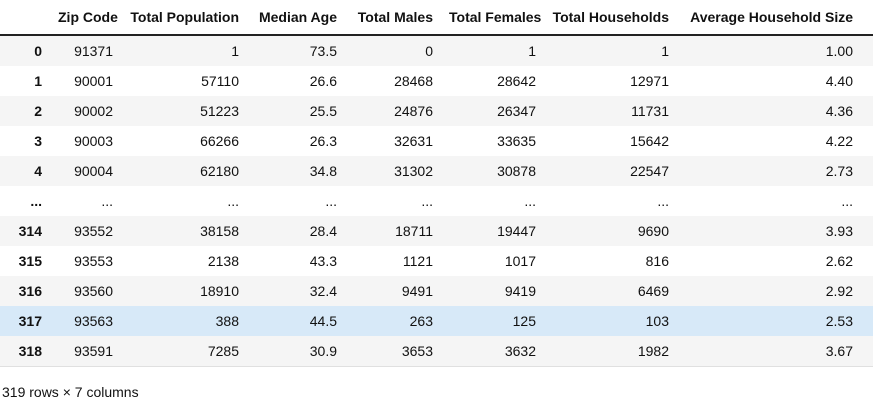 Image resolution: width=873 pixels, height=413 pixels. Describe the element at coordinates (220, 81) in the screenshot. I see `cell: 57110` at that location.